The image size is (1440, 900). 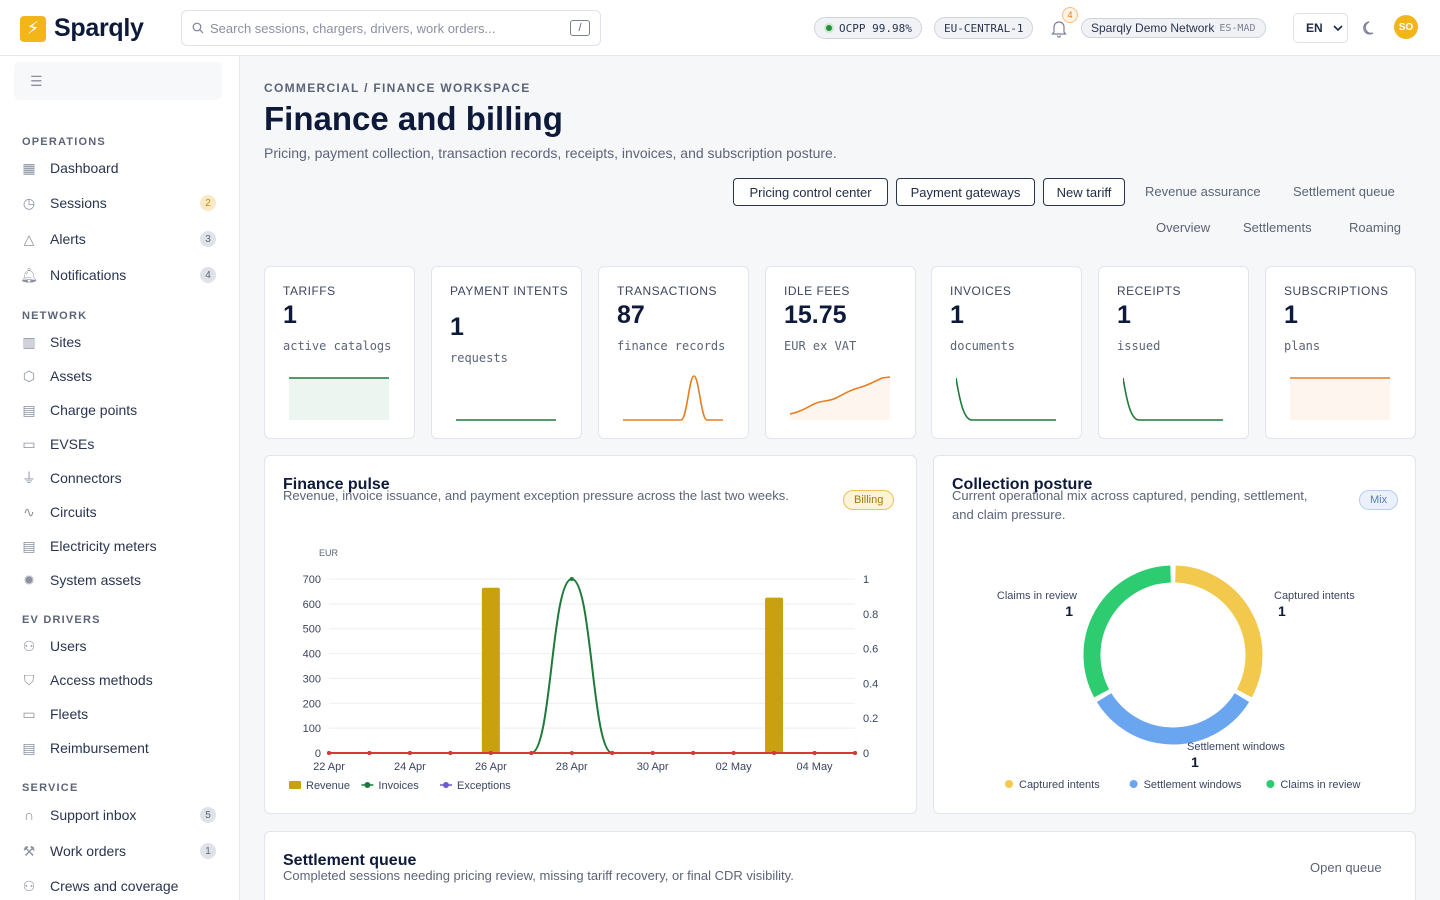 What do you see at coordinates (312, 704) in the screenshot?
I see `y-tick-label: 200` at bounding box center [312, 704].